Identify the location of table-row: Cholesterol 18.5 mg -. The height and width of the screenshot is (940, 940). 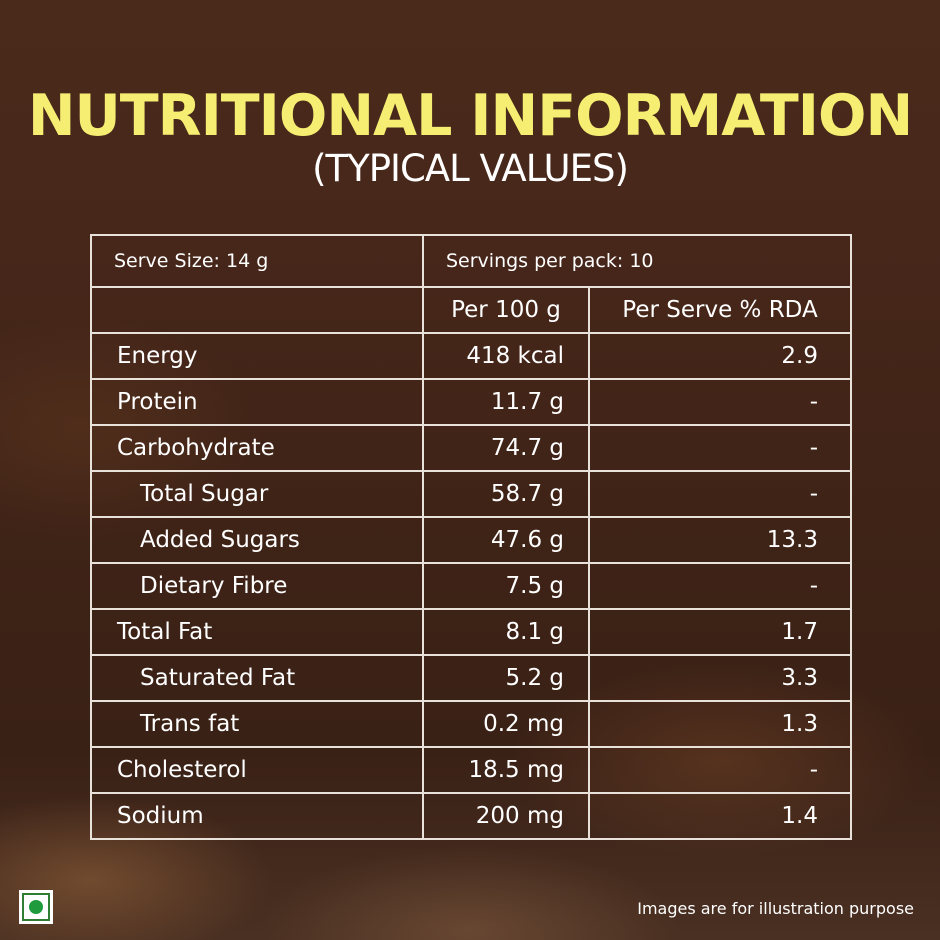
(471, 770).